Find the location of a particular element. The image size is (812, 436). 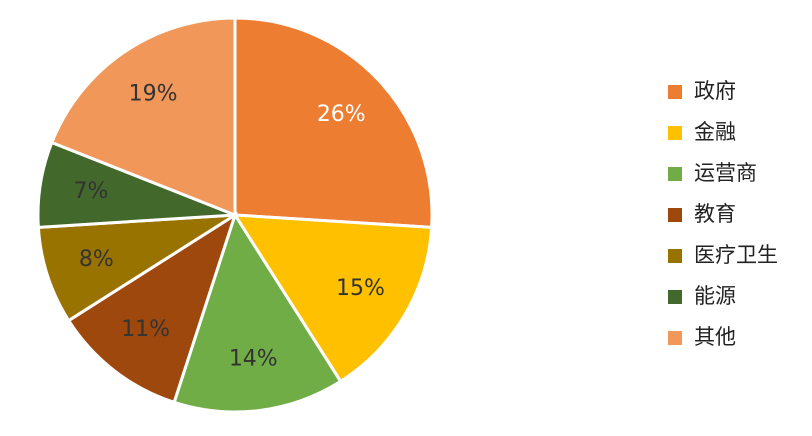

slice-label: 11% is located at coordinates (145, 329).